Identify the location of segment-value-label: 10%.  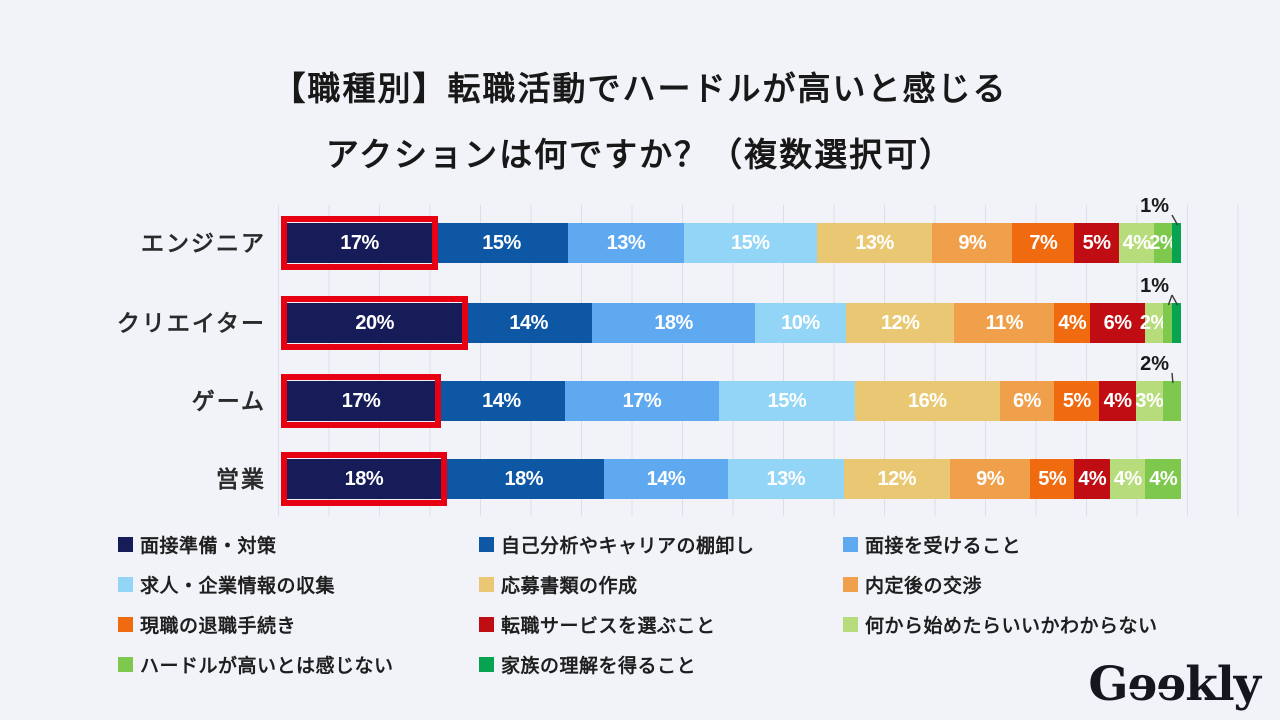
(800, 322).